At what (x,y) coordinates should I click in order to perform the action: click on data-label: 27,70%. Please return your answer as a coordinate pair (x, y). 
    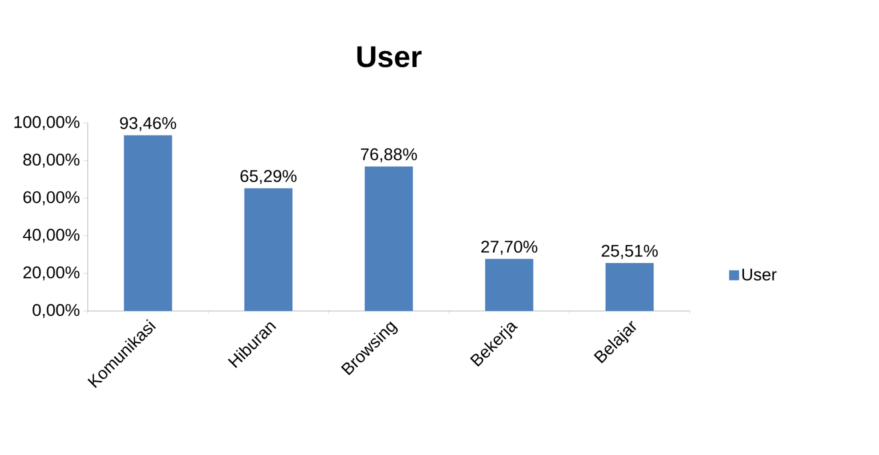
    Looking at the image, I should click on (509, 247).